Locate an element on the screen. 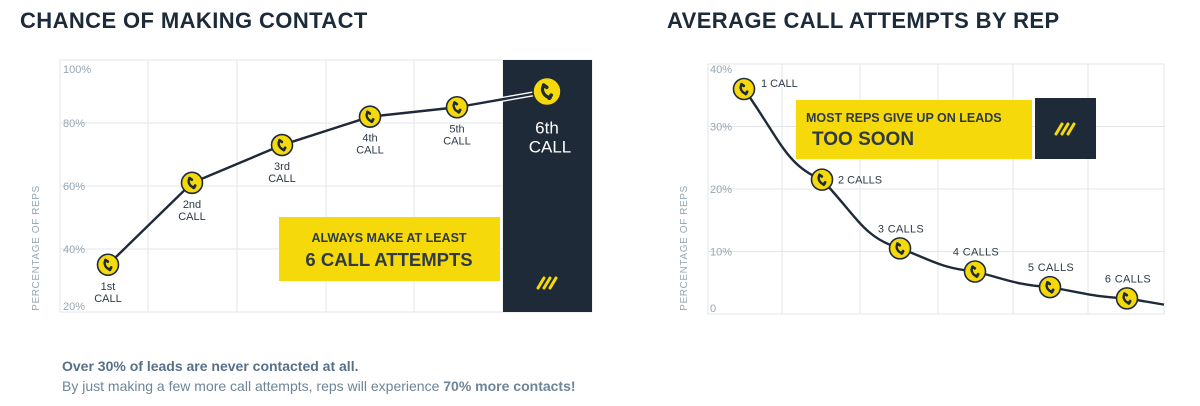 The height and width of the screenshot is (406, 1200). point-label: 5 CALLS is located at coordinates (1051, 268).